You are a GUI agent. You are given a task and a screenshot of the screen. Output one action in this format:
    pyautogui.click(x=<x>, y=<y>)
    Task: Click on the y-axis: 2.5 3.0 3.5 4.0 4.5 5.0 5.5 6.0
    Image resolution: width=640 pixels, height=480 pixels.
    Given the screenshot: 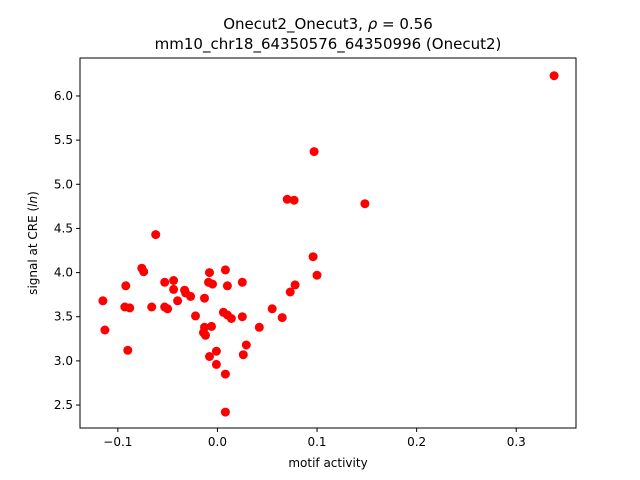 What is the action you would take?
    pyautogui.click(x=67, y=250)
    